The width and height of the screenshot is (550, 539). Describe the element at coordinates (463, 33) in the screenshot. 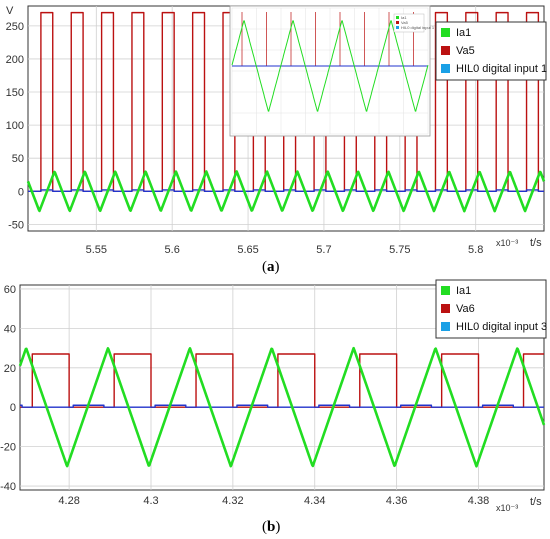

I see `legend-label-ia1-a: Ia1` at that location.